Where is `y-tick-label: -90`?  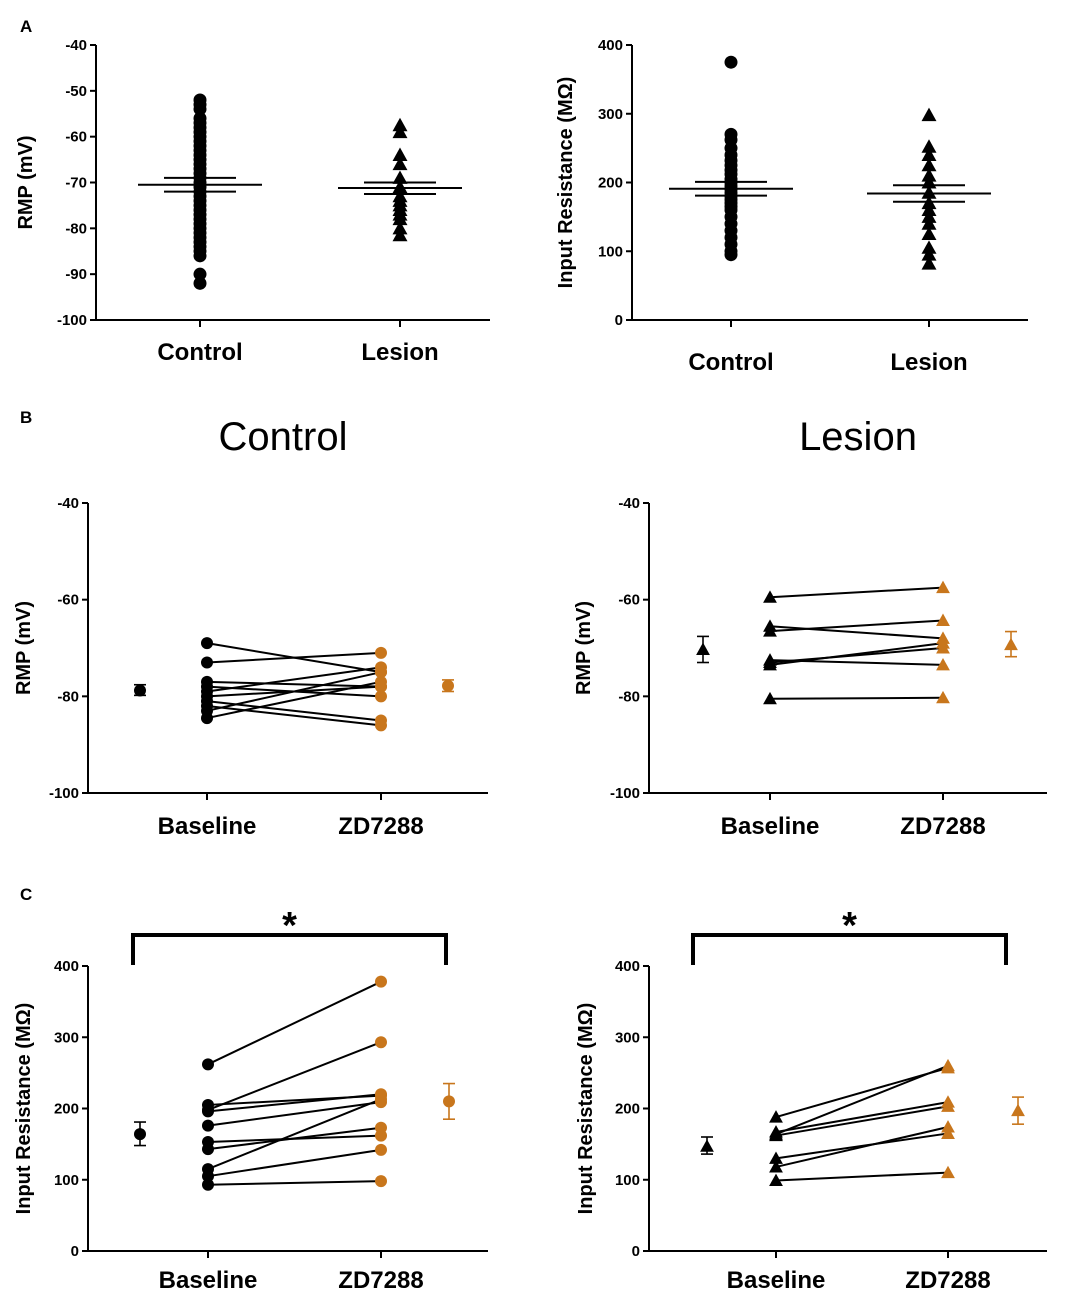 y-tick-label: -90 is located at coordinates (76, 274).